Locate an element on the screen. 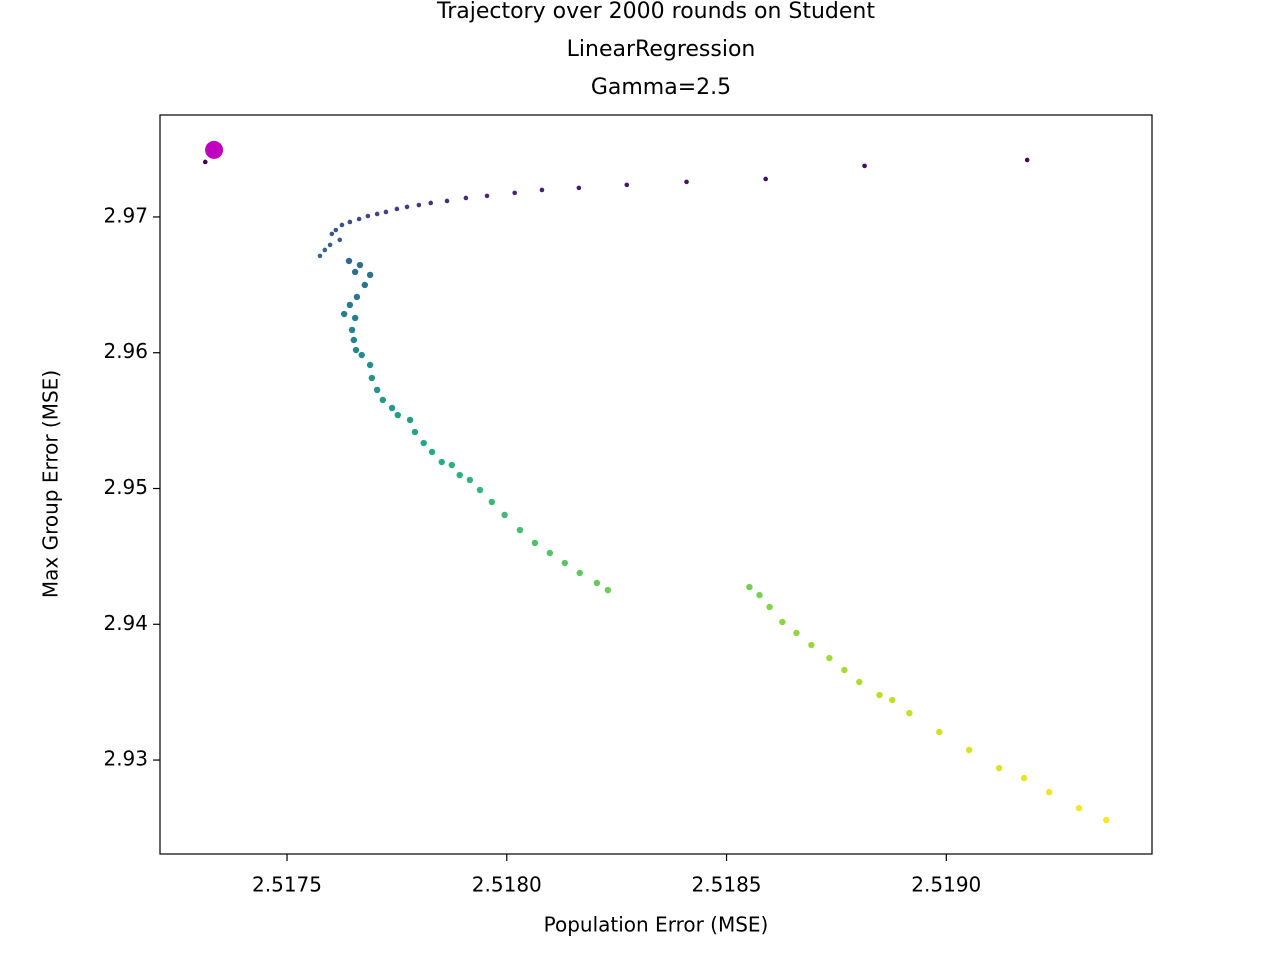  y-axis-label: Max Group Error (MSE) is located at coordinates (51, 484).